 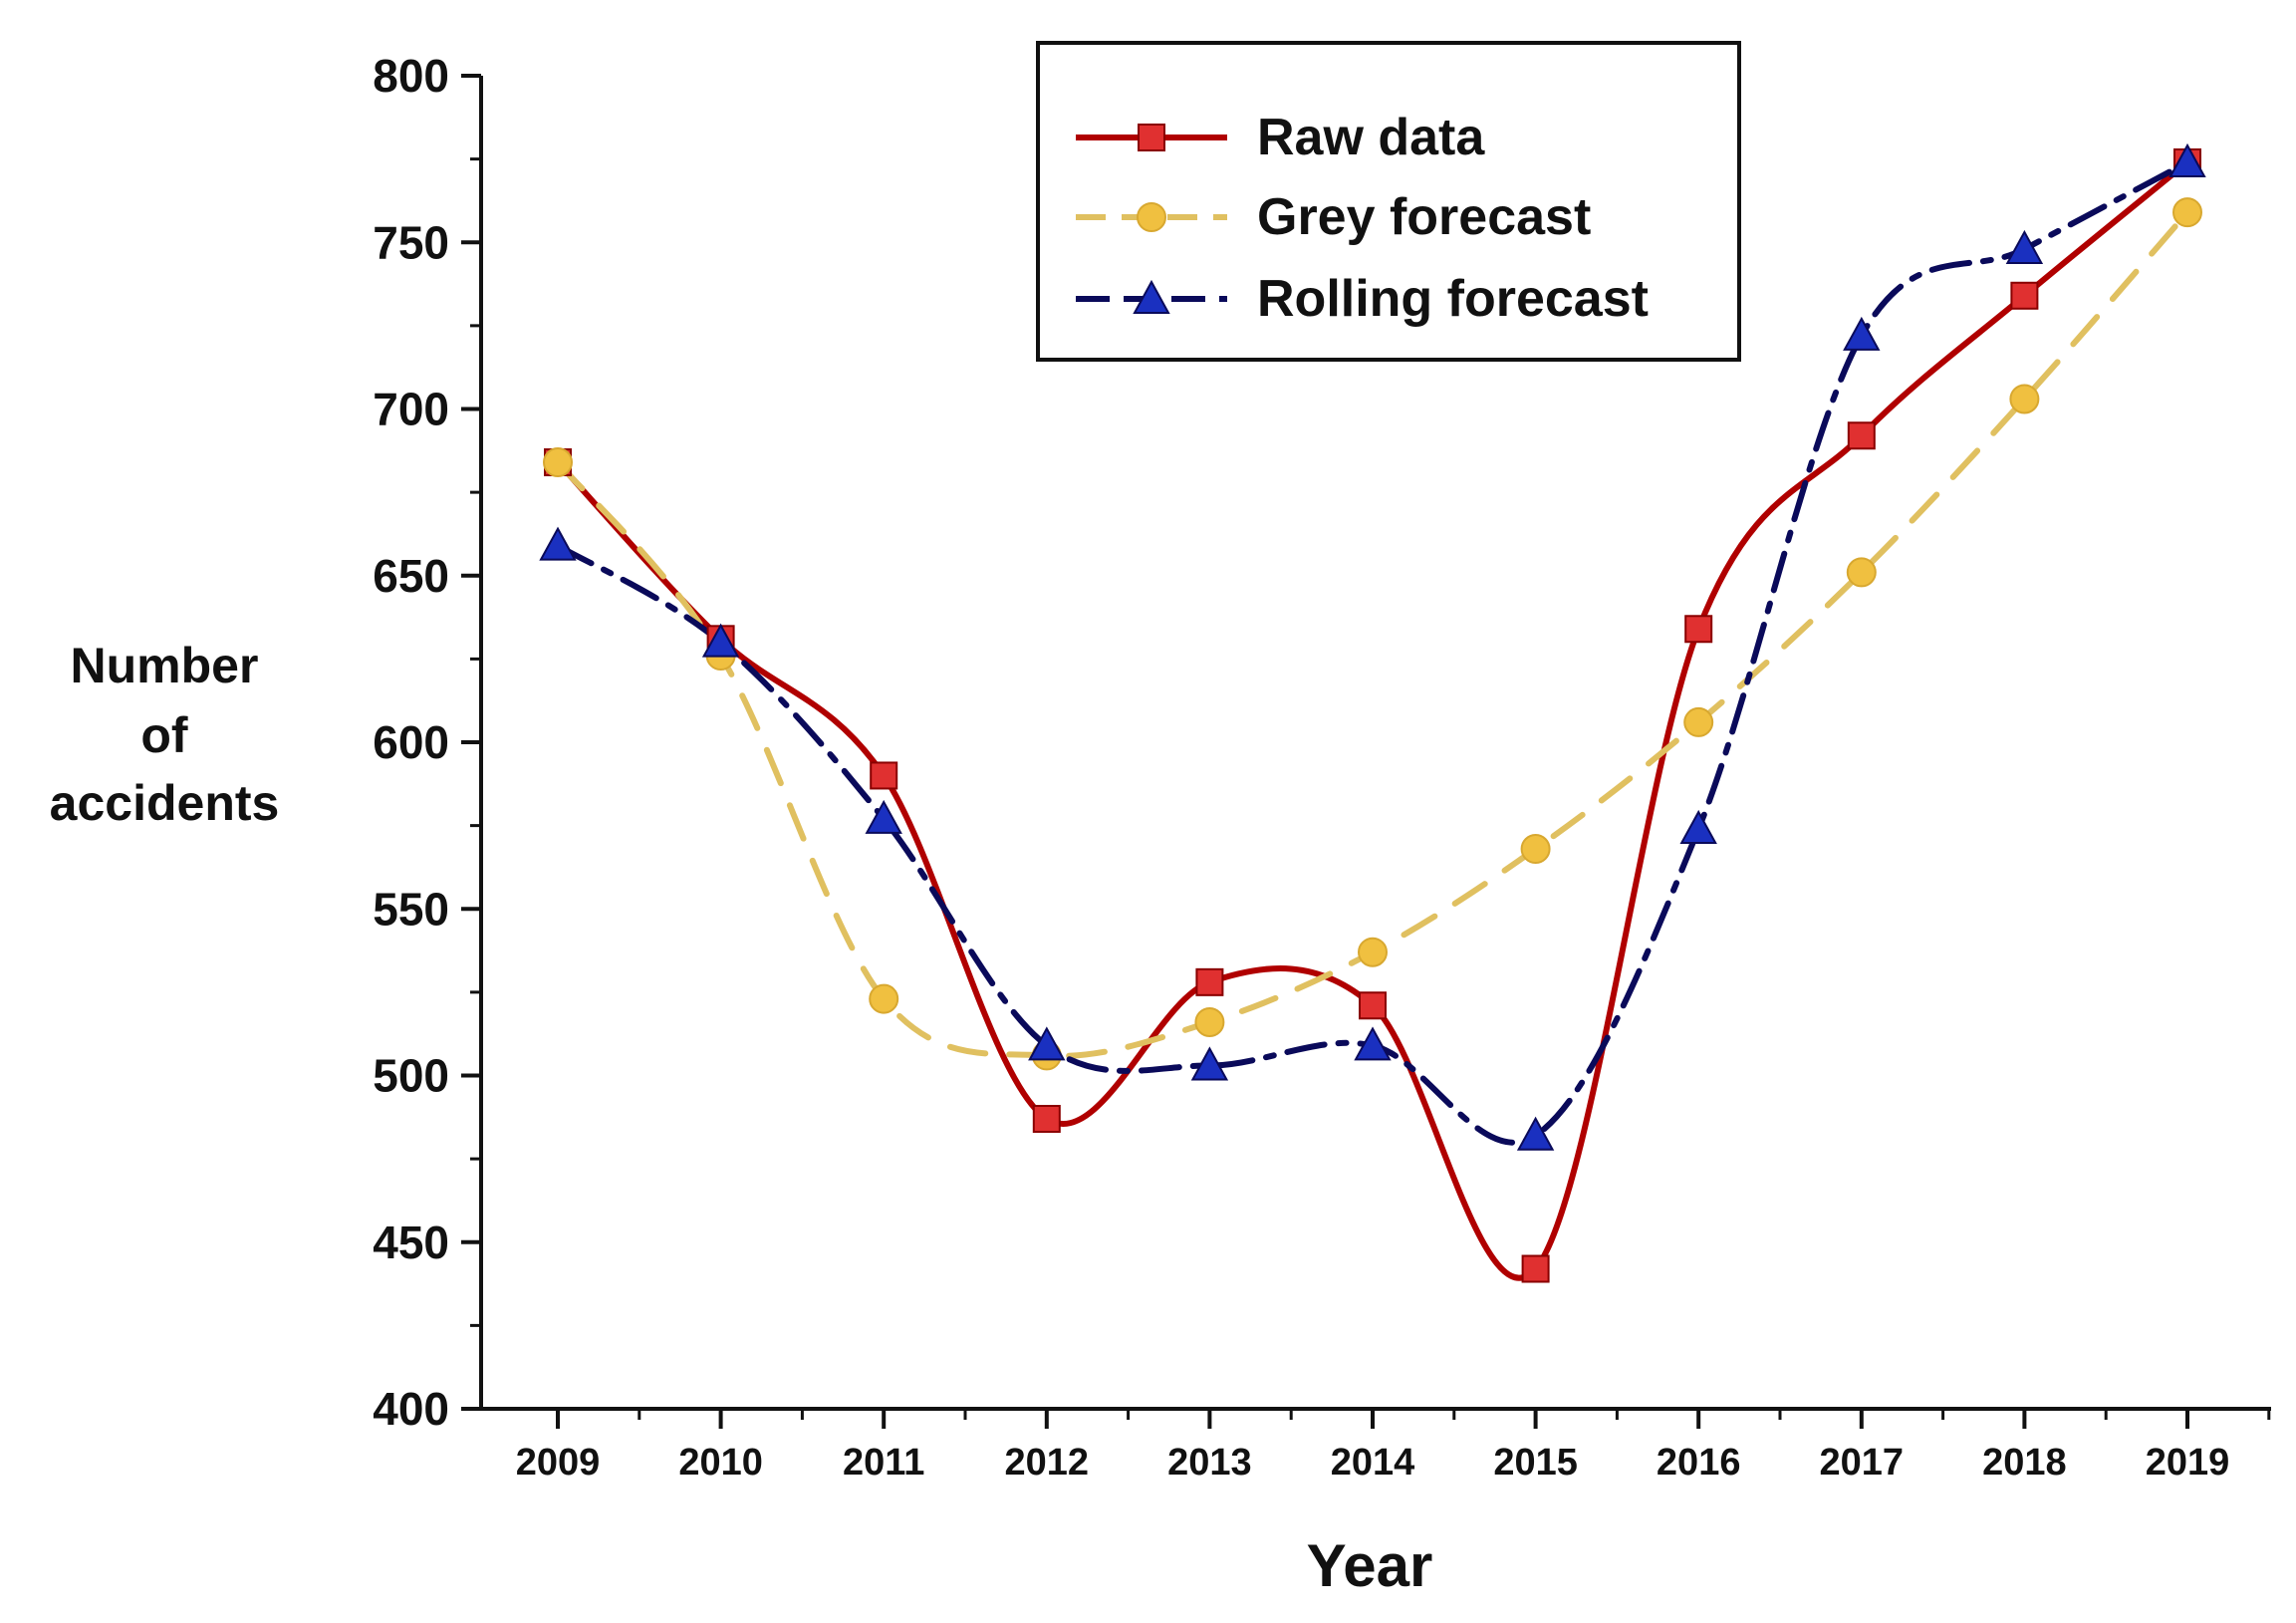 I want to click on data-point-rolling-forecast-2011, so click(x=883, y=816).